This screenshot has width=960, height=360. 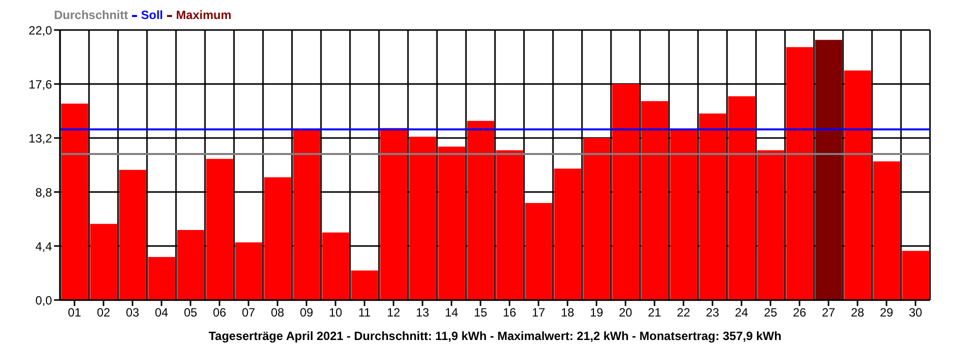 I want to click on x-tick-label: 16, so click(x=509, y=313).